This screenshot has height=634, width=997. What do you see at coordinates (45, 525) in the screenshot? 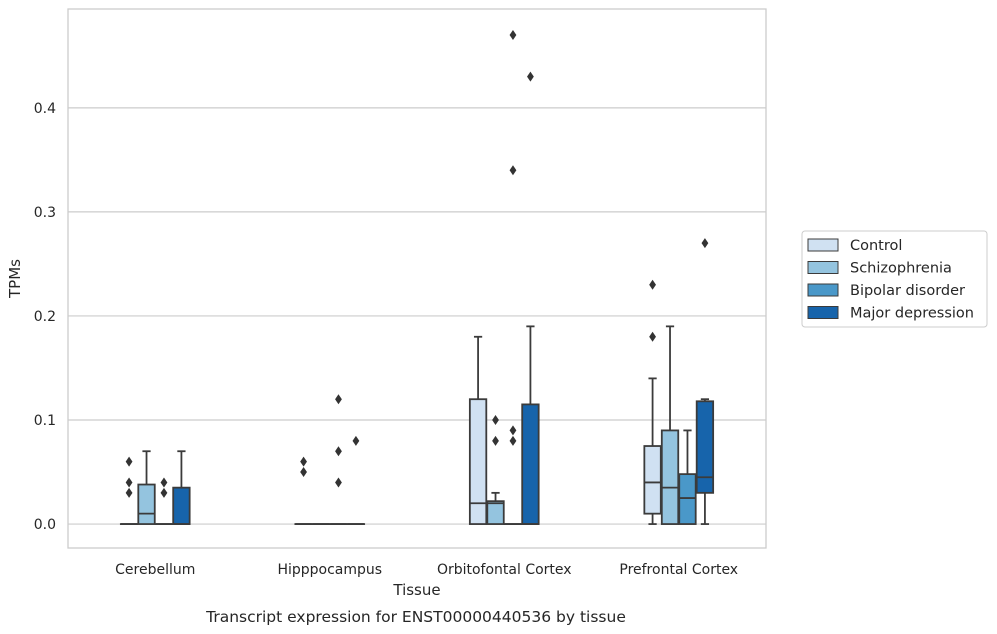
I see `y-tick-label: 0.0` at bounding box center [45, 525].